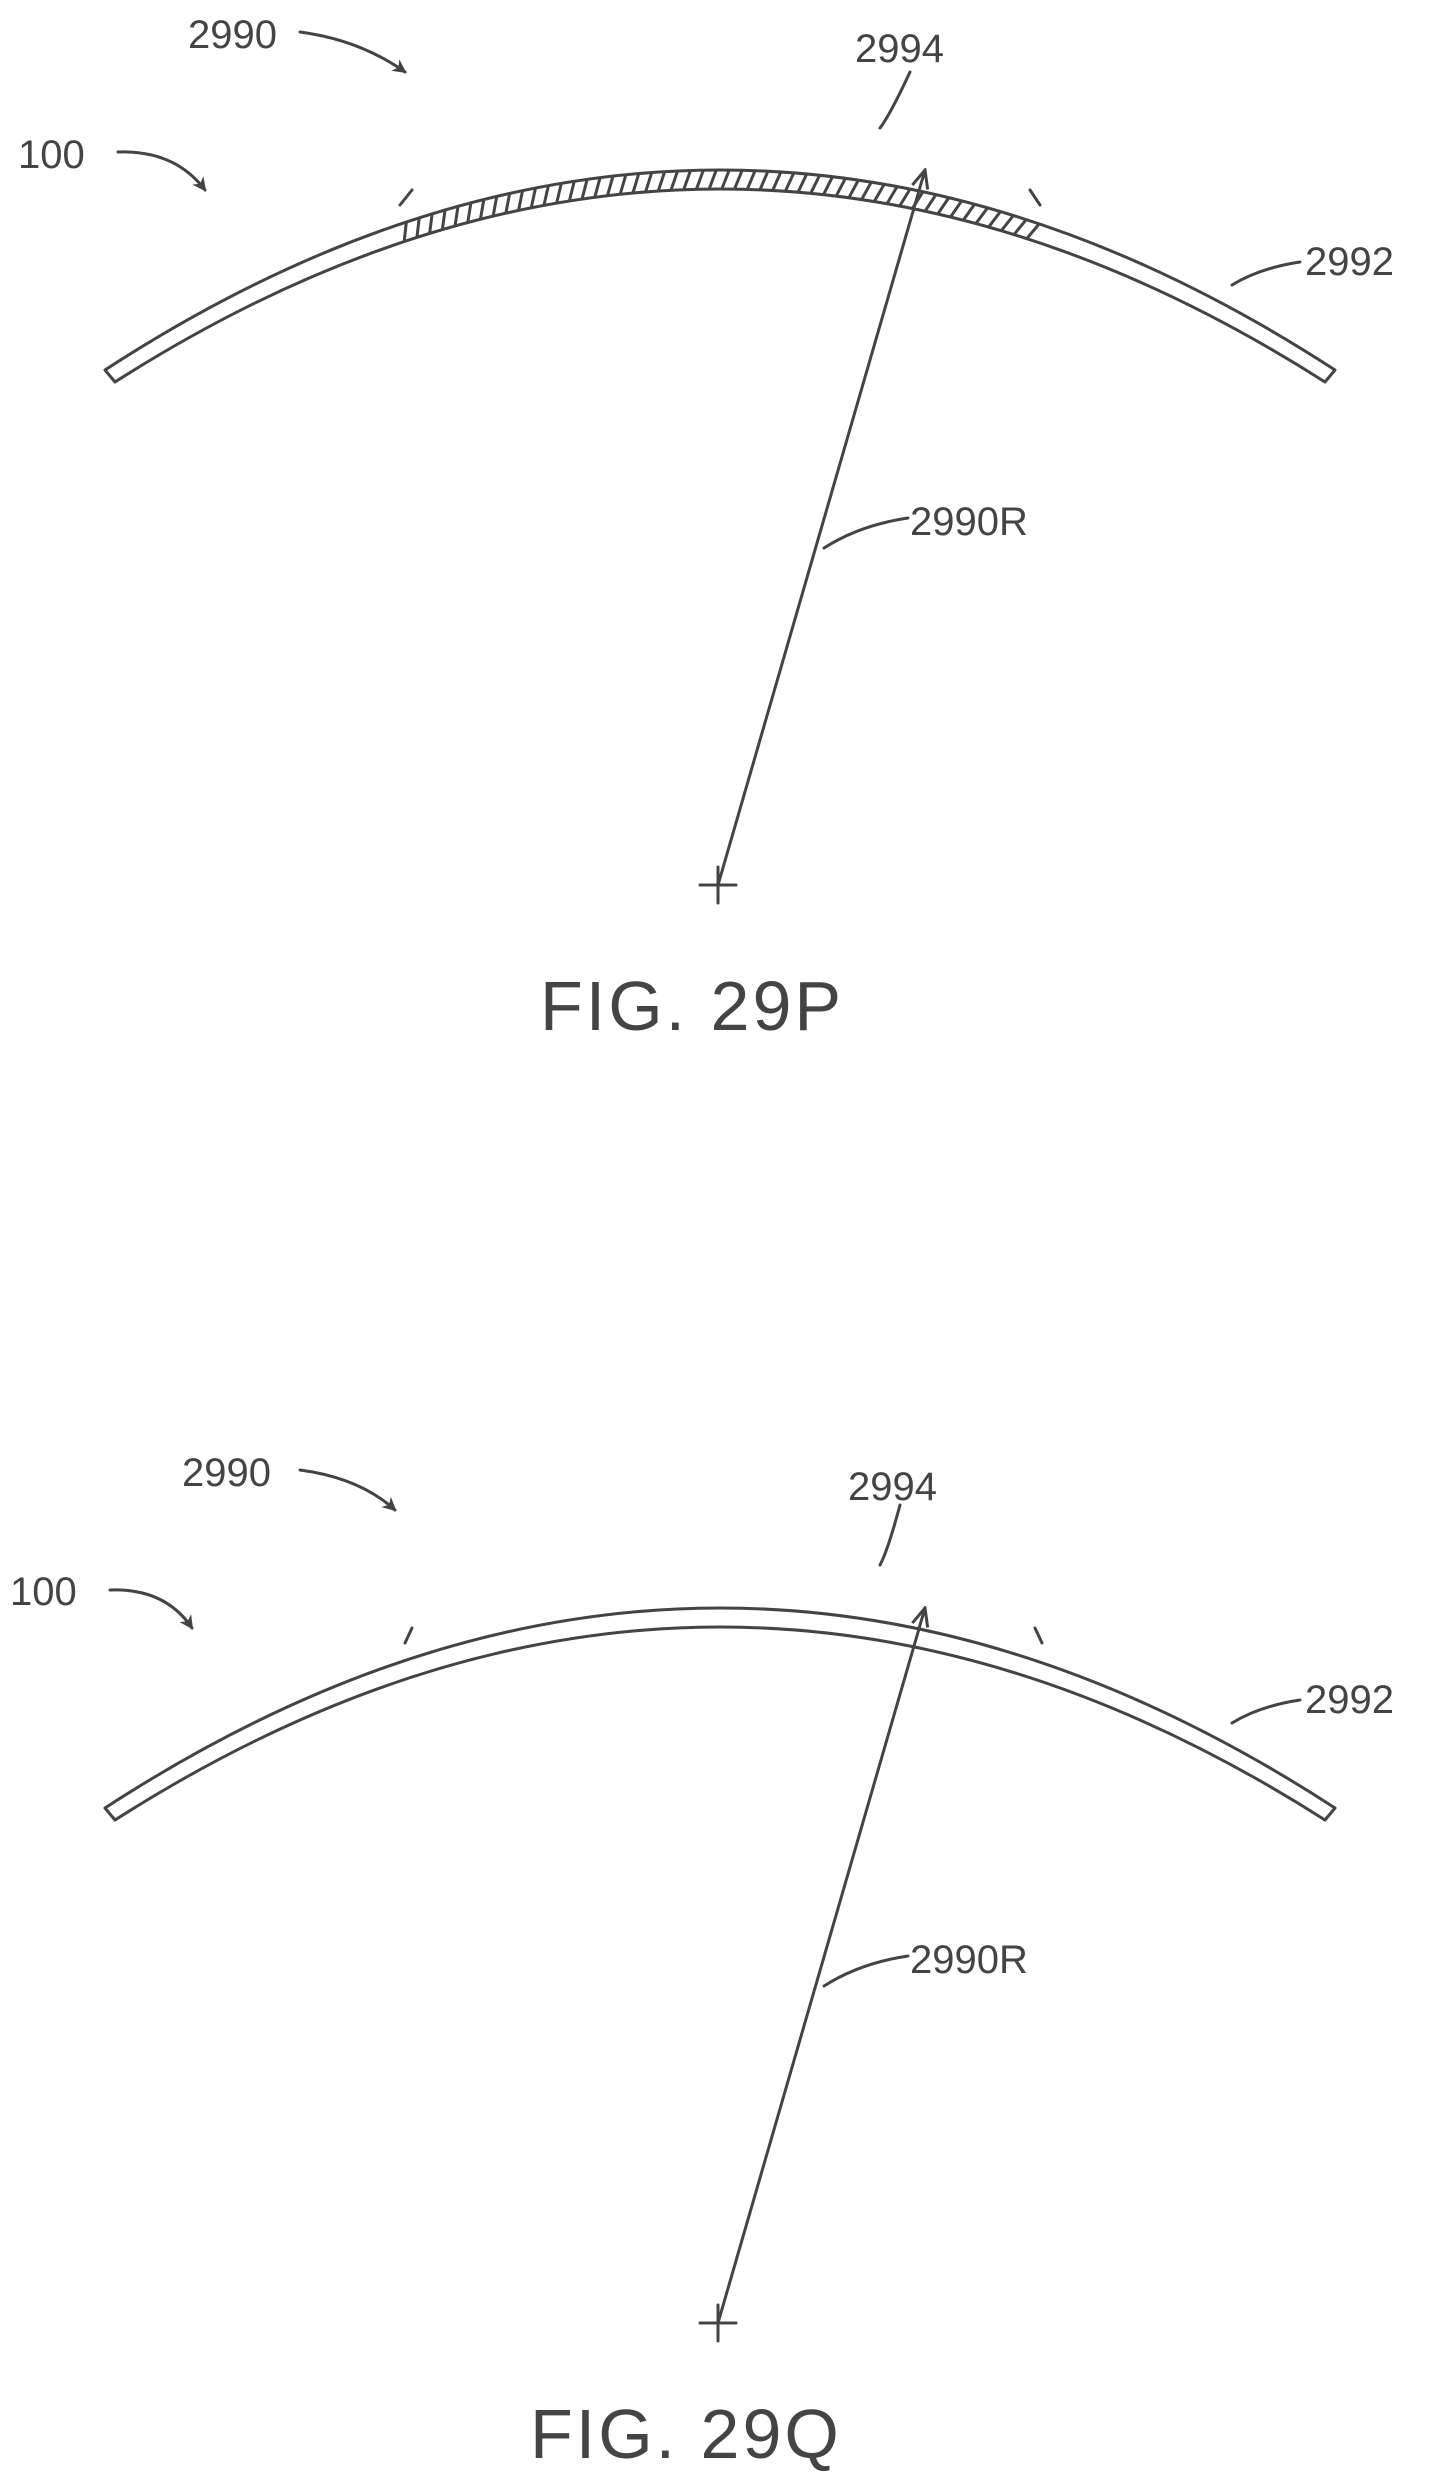  What do you see at coordinates (895, 100) in the screenshot?
I see `leader-2994-29p` at bounding box center [895, 100].